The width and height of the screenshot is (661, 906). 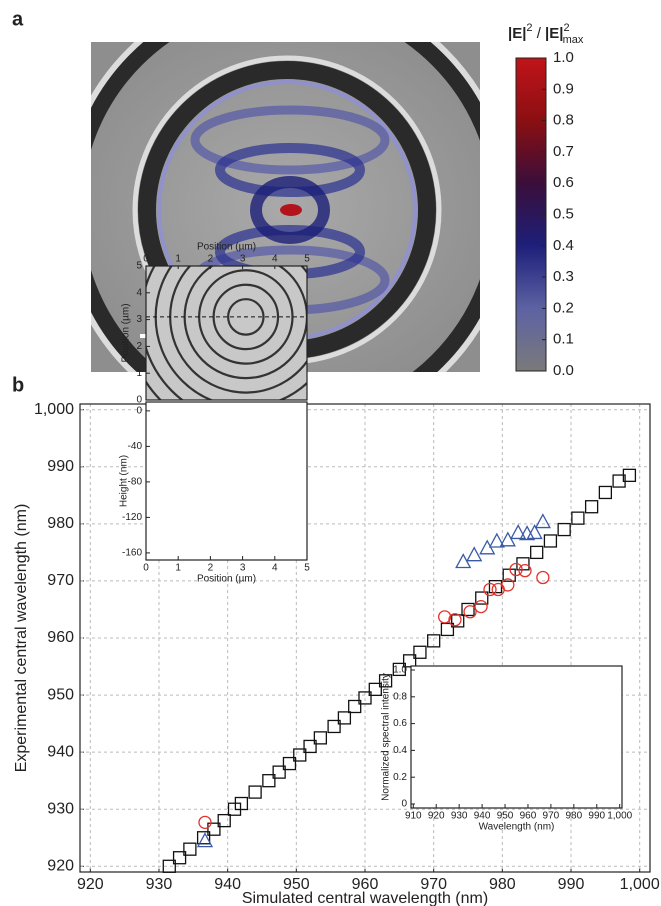 I want to click on y-tick-label: 940, so click(x=60, y=751).